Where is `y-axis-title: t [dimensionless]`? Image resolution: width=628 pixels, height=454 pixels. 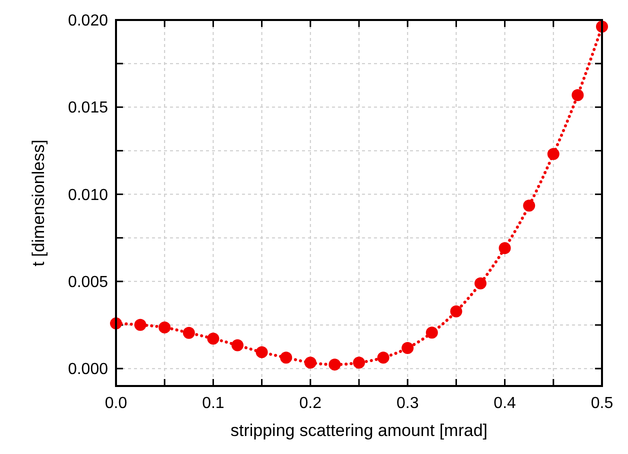 y-axis-title: t [dimensionless] is located at coordinates (38, 203).